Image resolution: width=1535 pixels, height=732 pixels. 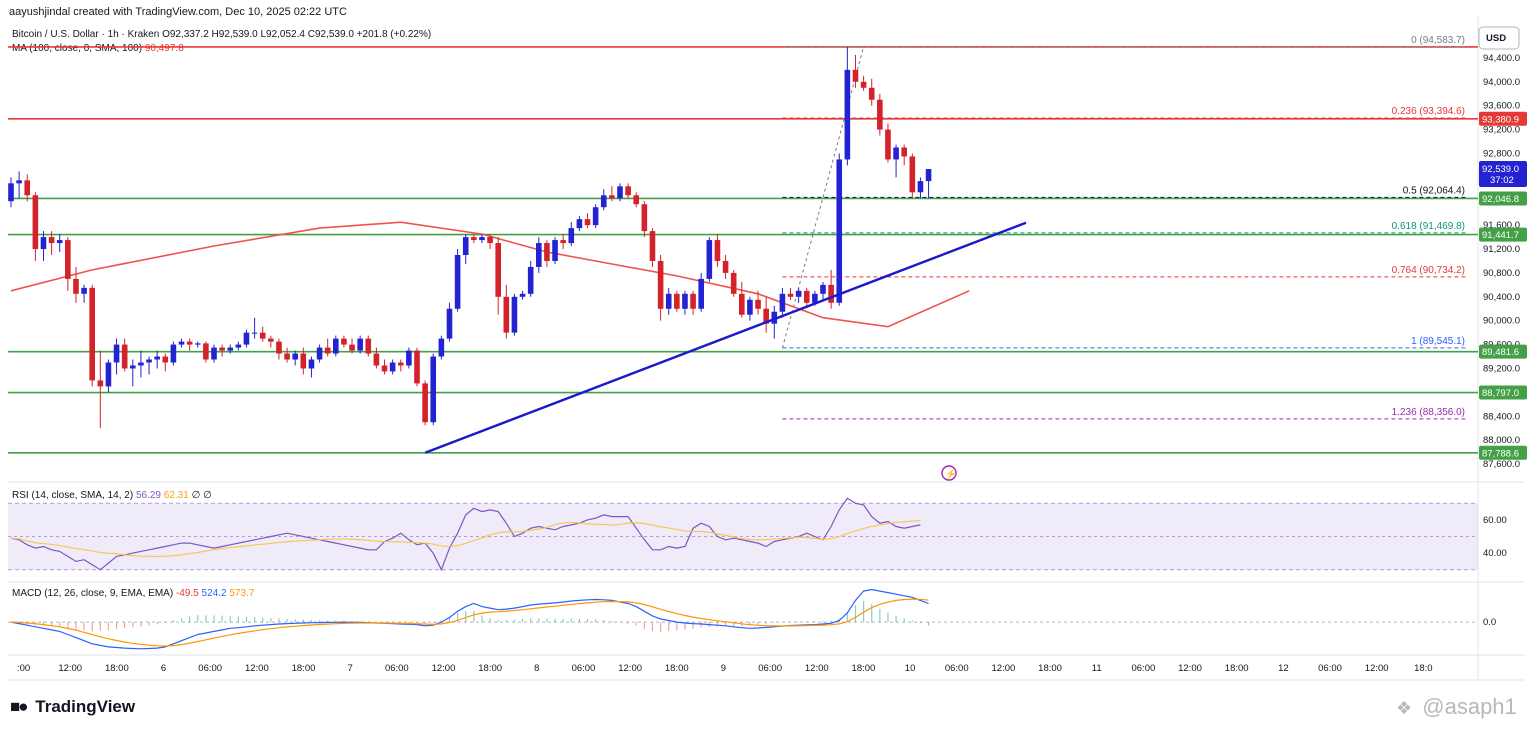 What do you see at coordinates (1500, 235) in the screenshot?
I see `level-price-text: 91,441.7` at bounding box center [1500, 235].